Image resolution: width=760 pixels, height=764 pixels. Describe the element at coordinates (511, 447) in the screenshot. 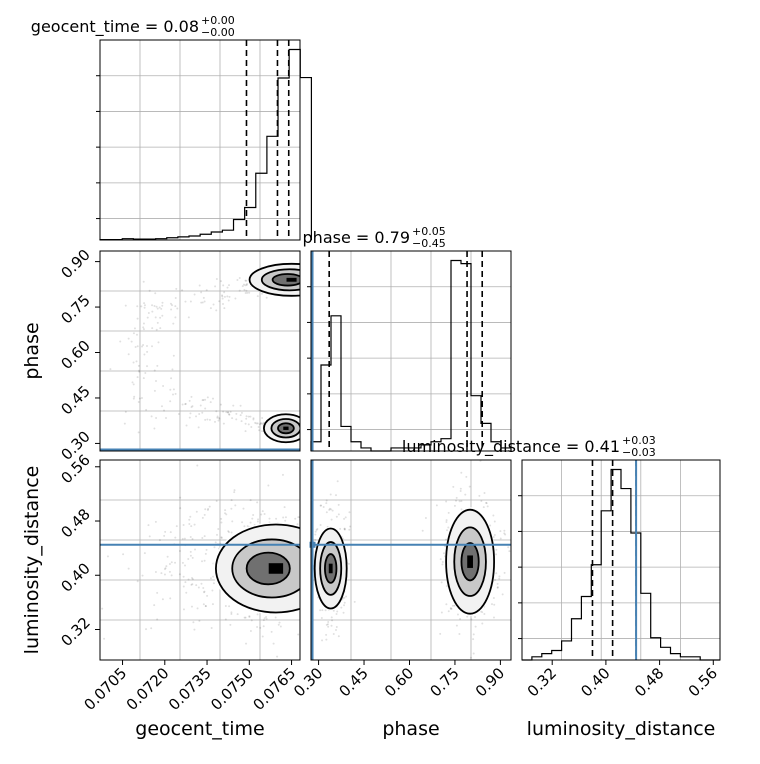

I see `luminosity_distance-hist-title-text: luminosity_distance = 0.41` at that location.